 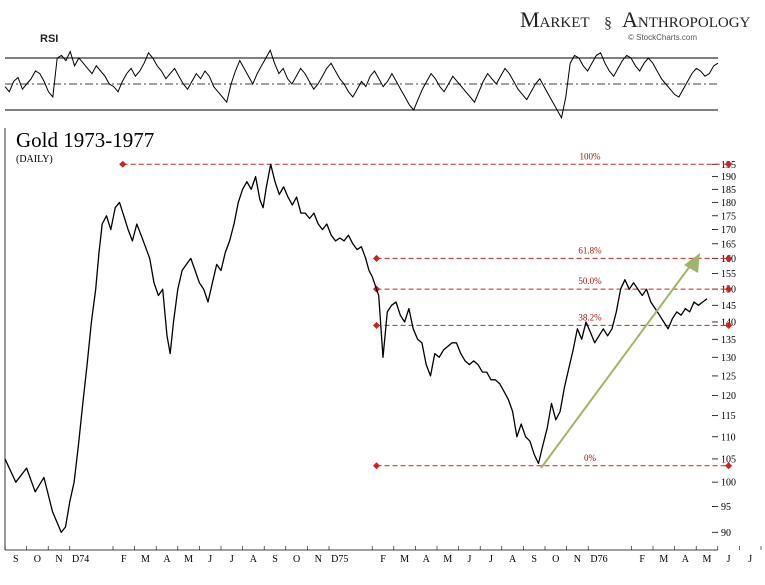 I want to click on brand-logo-icon: §, so click(x=608, y=23).